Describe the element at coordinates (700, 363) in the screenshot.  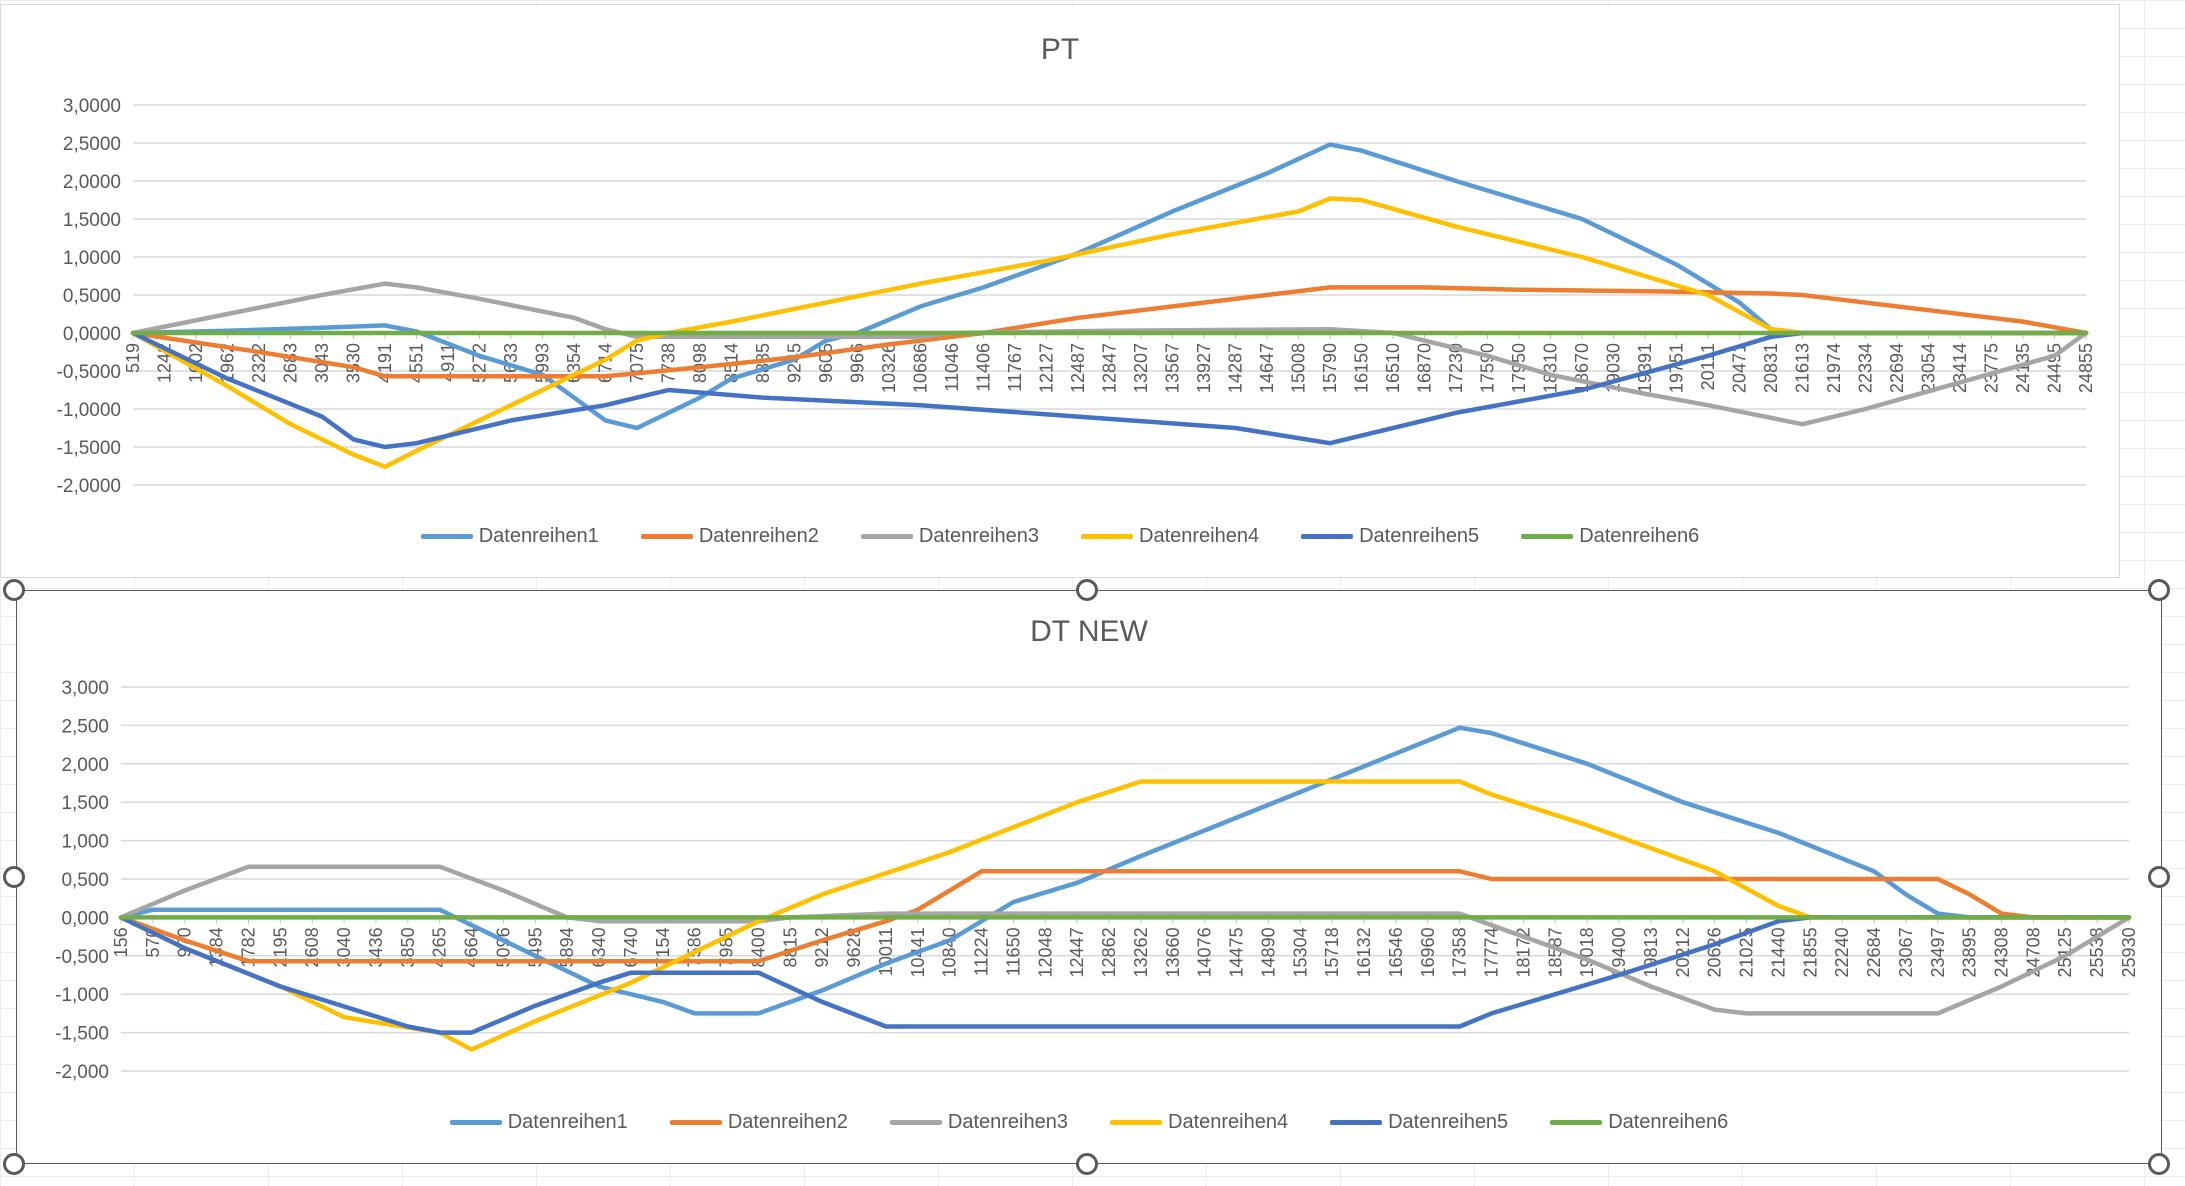
I see `x-tick-label: 8098` at that location.